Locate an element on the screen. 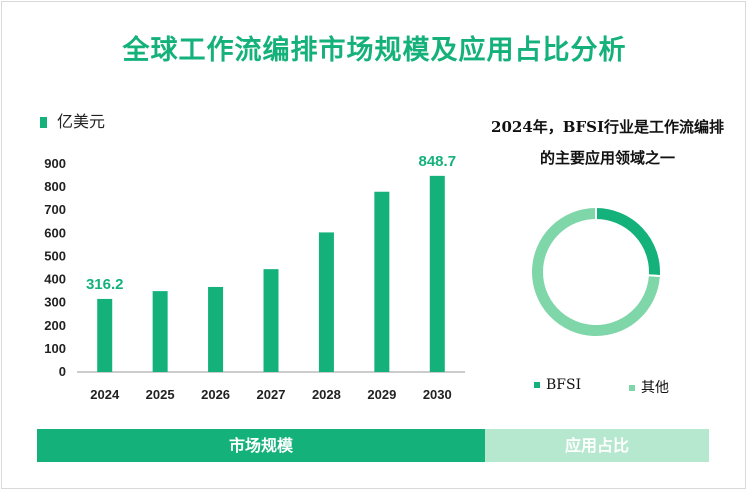 The width and height of the screenshot is (749, 492). tab-market-size: 市场规模 is located at coordinates (261, 445).